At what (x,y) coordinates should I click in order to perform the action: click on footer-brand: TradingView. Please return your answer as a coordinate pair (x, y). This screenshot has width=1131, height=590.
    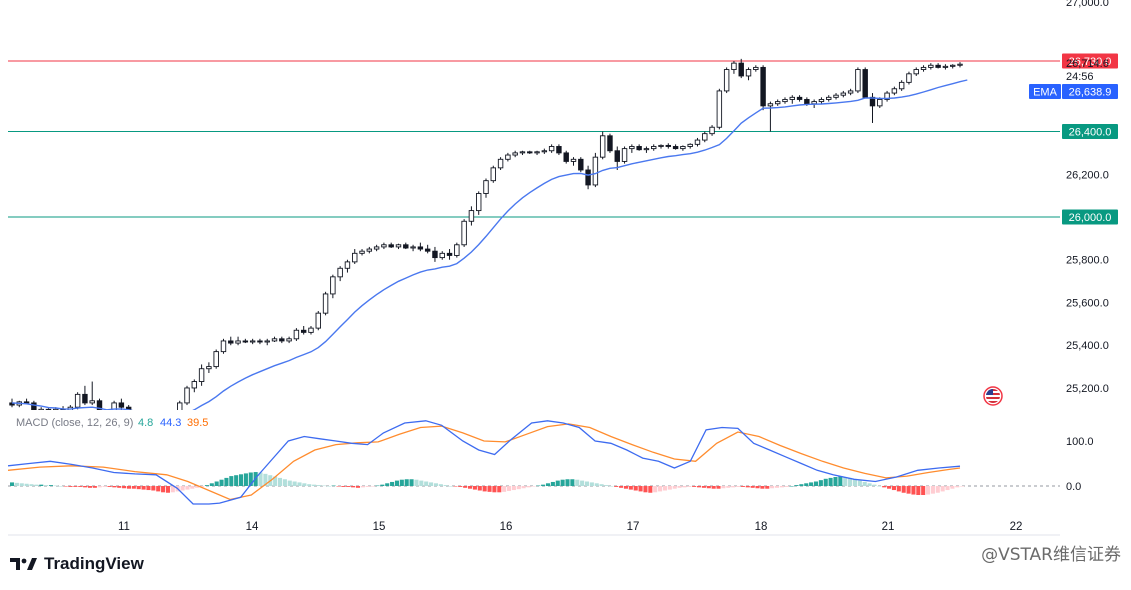
    Looking at the image, I should click on (77, 564).